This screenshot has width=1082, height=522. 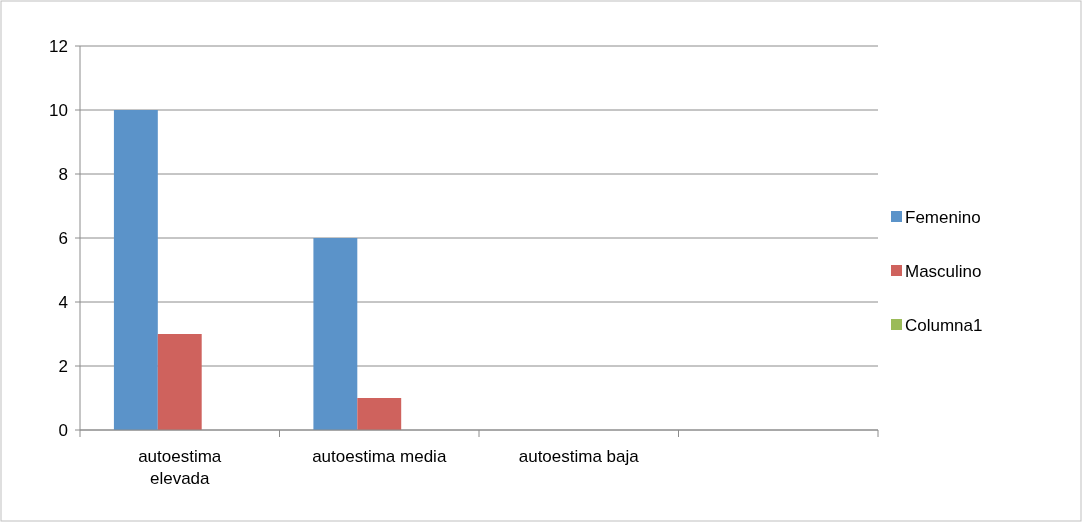 I want to click on legend-label: Masculino, so click(x=943, y=271).